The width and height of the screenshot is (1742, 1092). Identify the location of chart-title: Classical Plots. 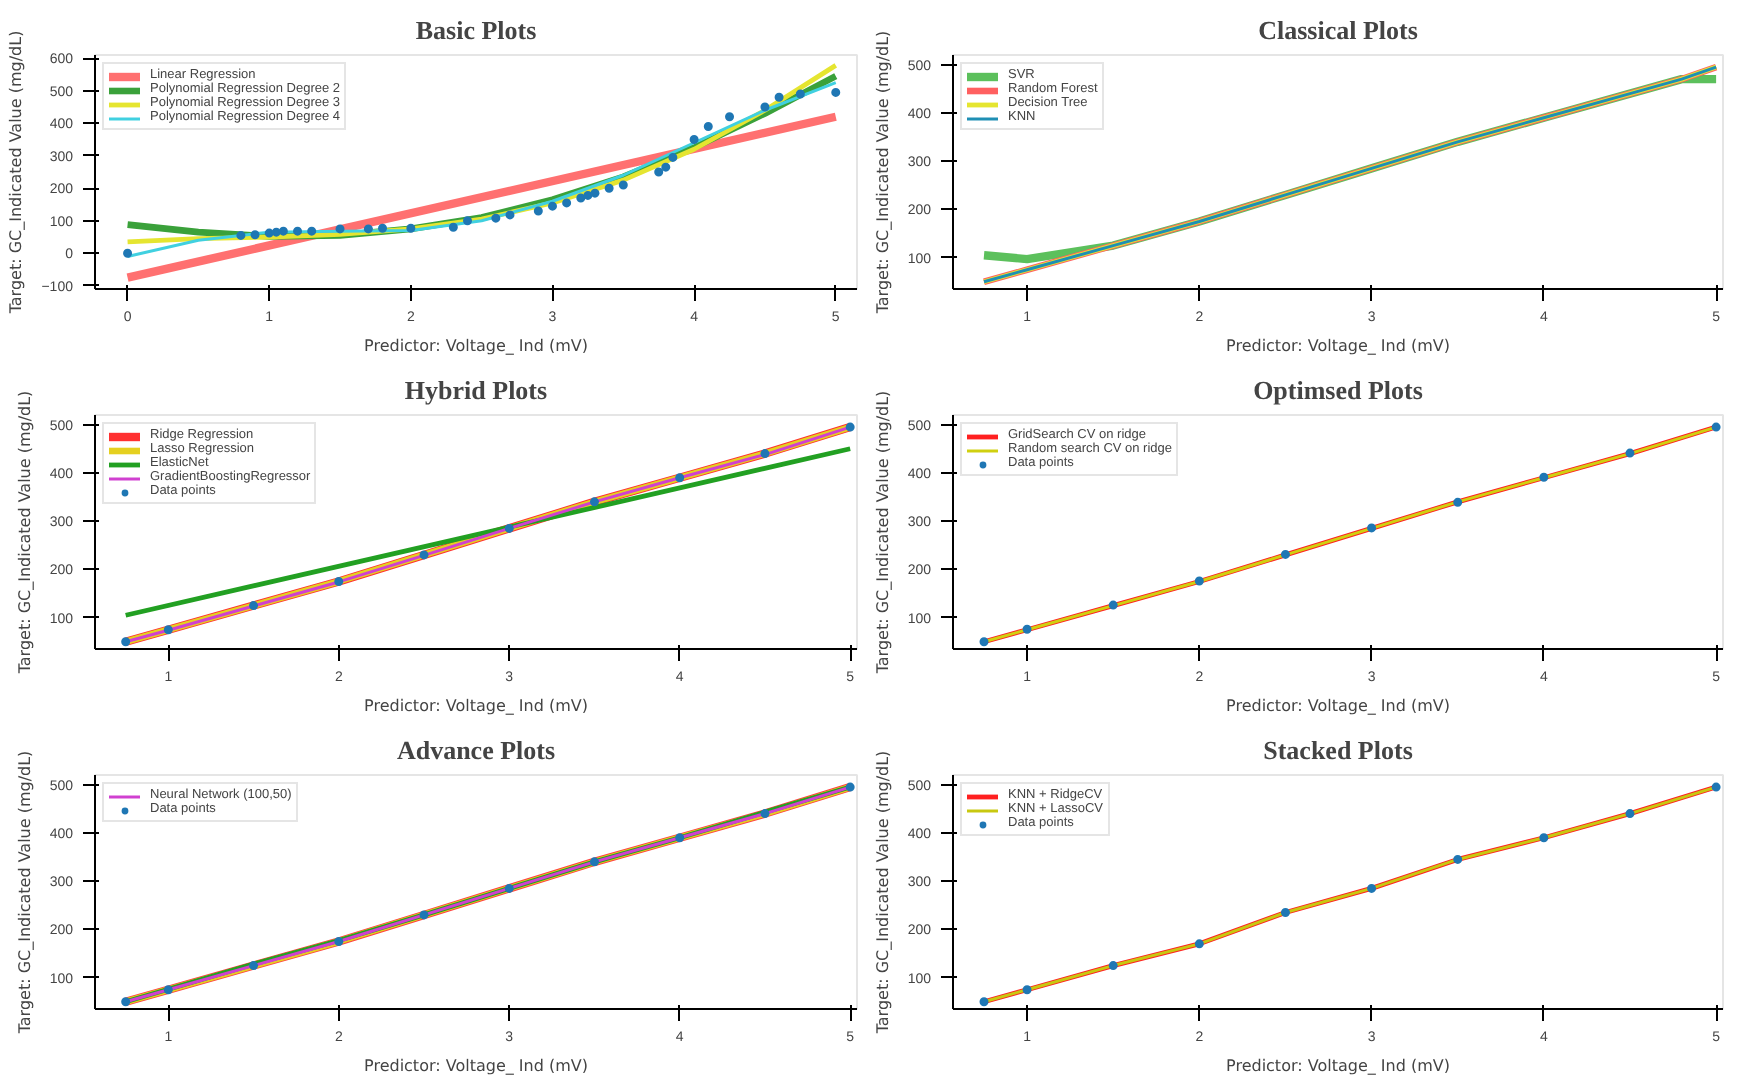
(1338, 30).